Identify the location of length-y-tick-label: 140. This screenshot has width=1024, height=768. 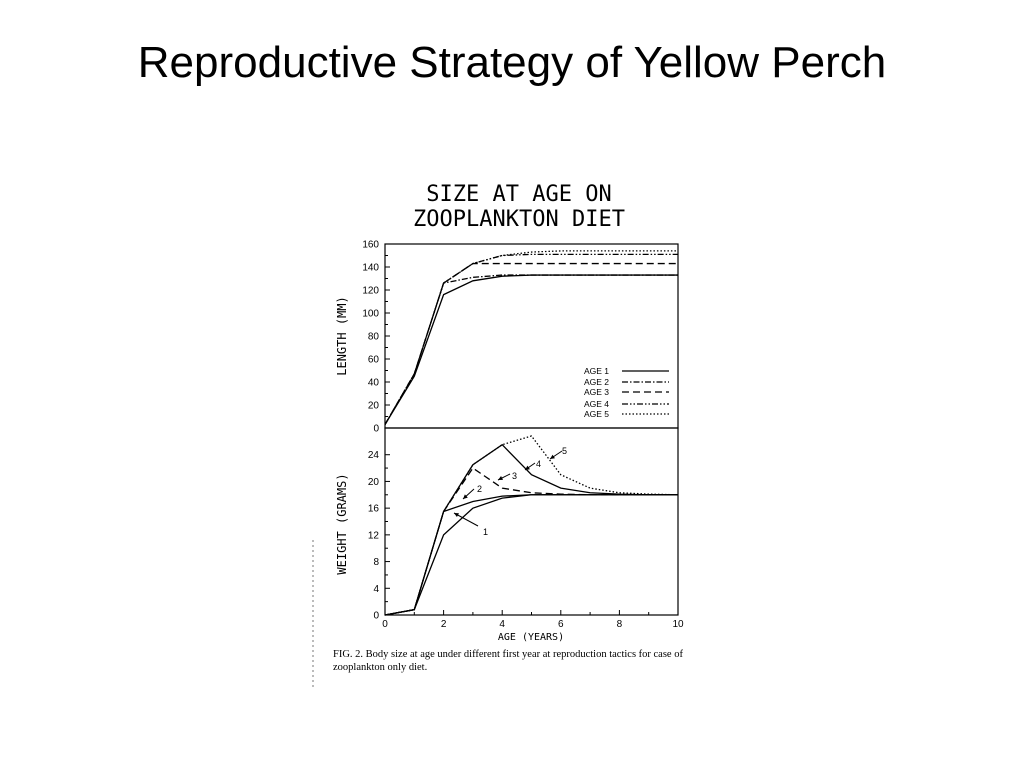
(370, 268).